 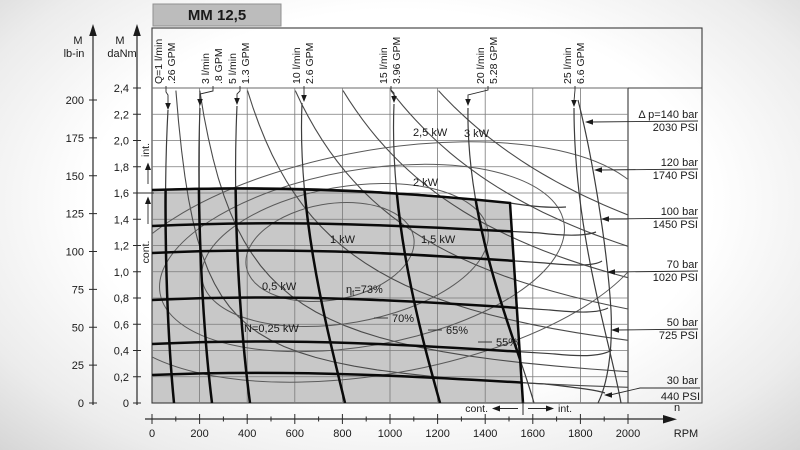 What do you see at coordinates (683, 381) in the screenshot?
I see `pressure-label-30: 30 bar` at bounding box center [683, 381].